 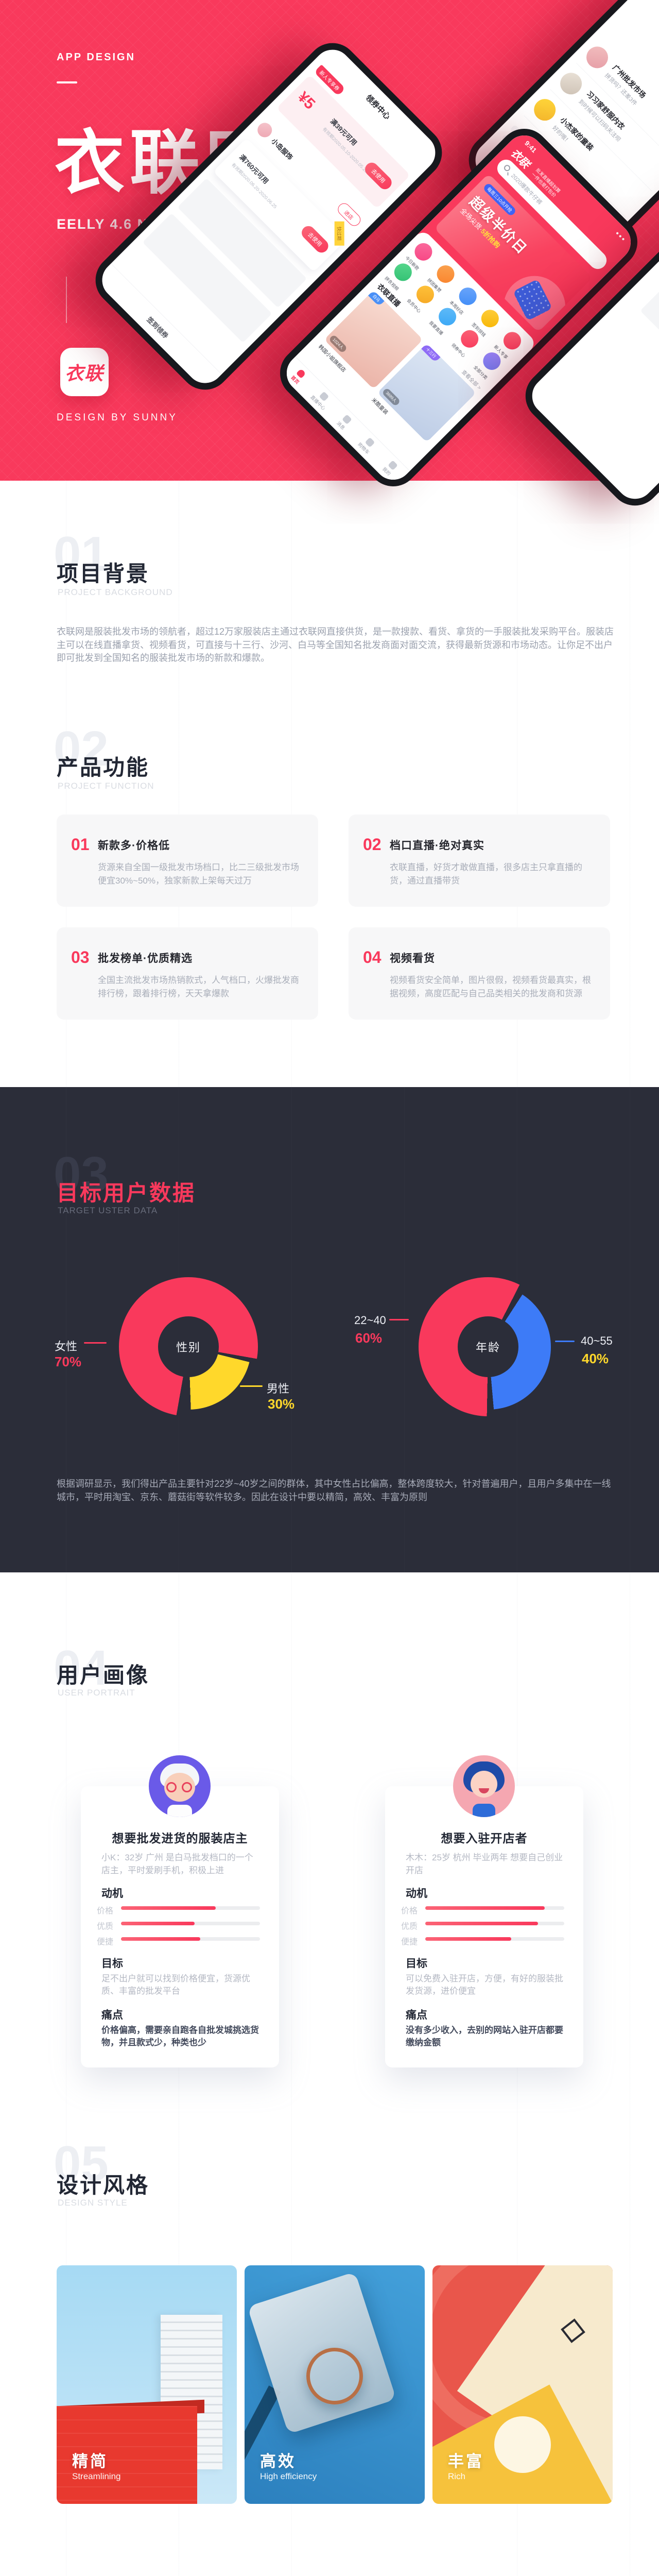 What do you see at coordinates (335, 2376) in the screenshot?
I see `basketball-hoop-graphic` at bounding box center [335, 2376].